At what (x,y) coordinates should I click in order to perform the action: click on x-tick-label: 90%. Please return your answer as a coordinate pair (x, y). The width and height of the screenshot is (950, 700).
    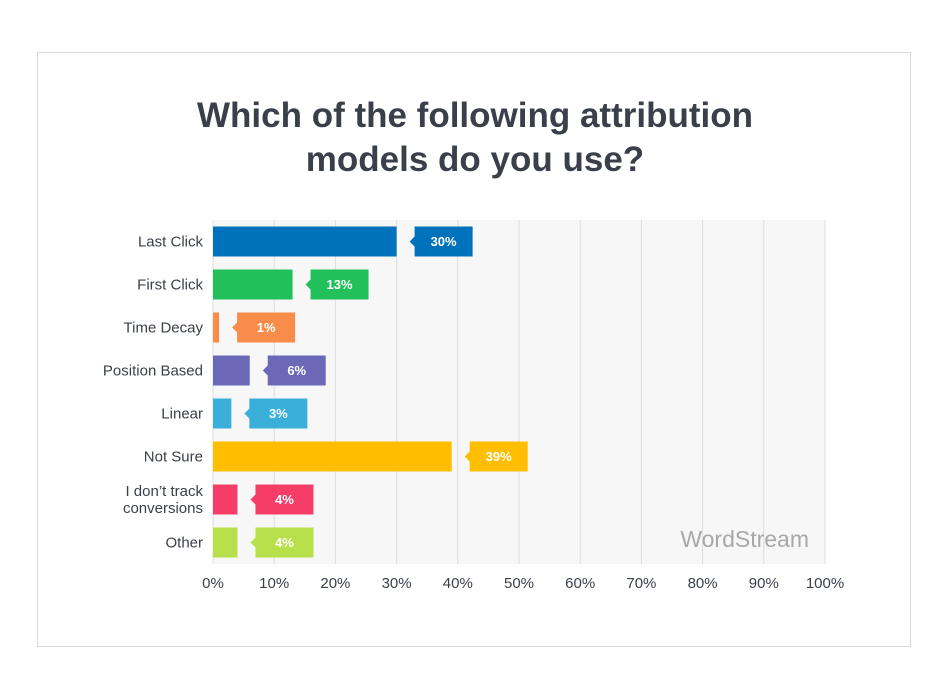
    Looking at the image, I should click on (764, 583).